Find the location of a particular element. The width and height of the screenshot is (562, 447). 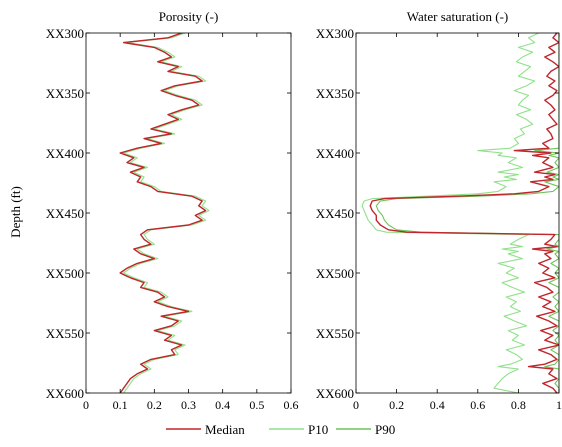

x-tick-label: 0.3 is located at coordinates (188, 405).